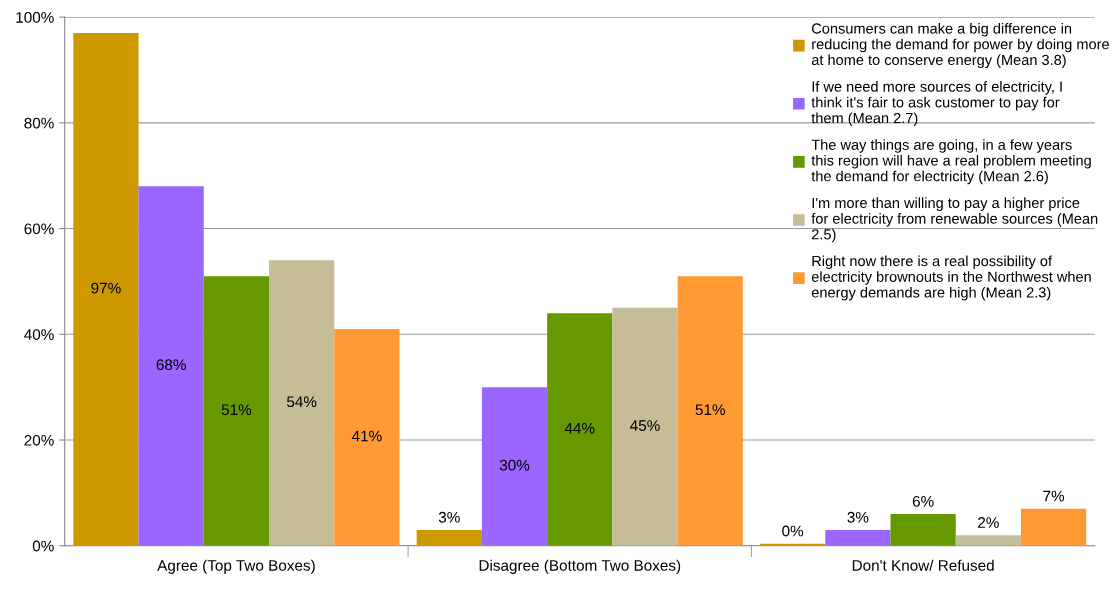 The width and height of the screenshot is (1116, 590). What do you see at coordinates (39, 229) in the screenshot?
I see `y-tick-label: 60%` at bounding box center [39, 229].